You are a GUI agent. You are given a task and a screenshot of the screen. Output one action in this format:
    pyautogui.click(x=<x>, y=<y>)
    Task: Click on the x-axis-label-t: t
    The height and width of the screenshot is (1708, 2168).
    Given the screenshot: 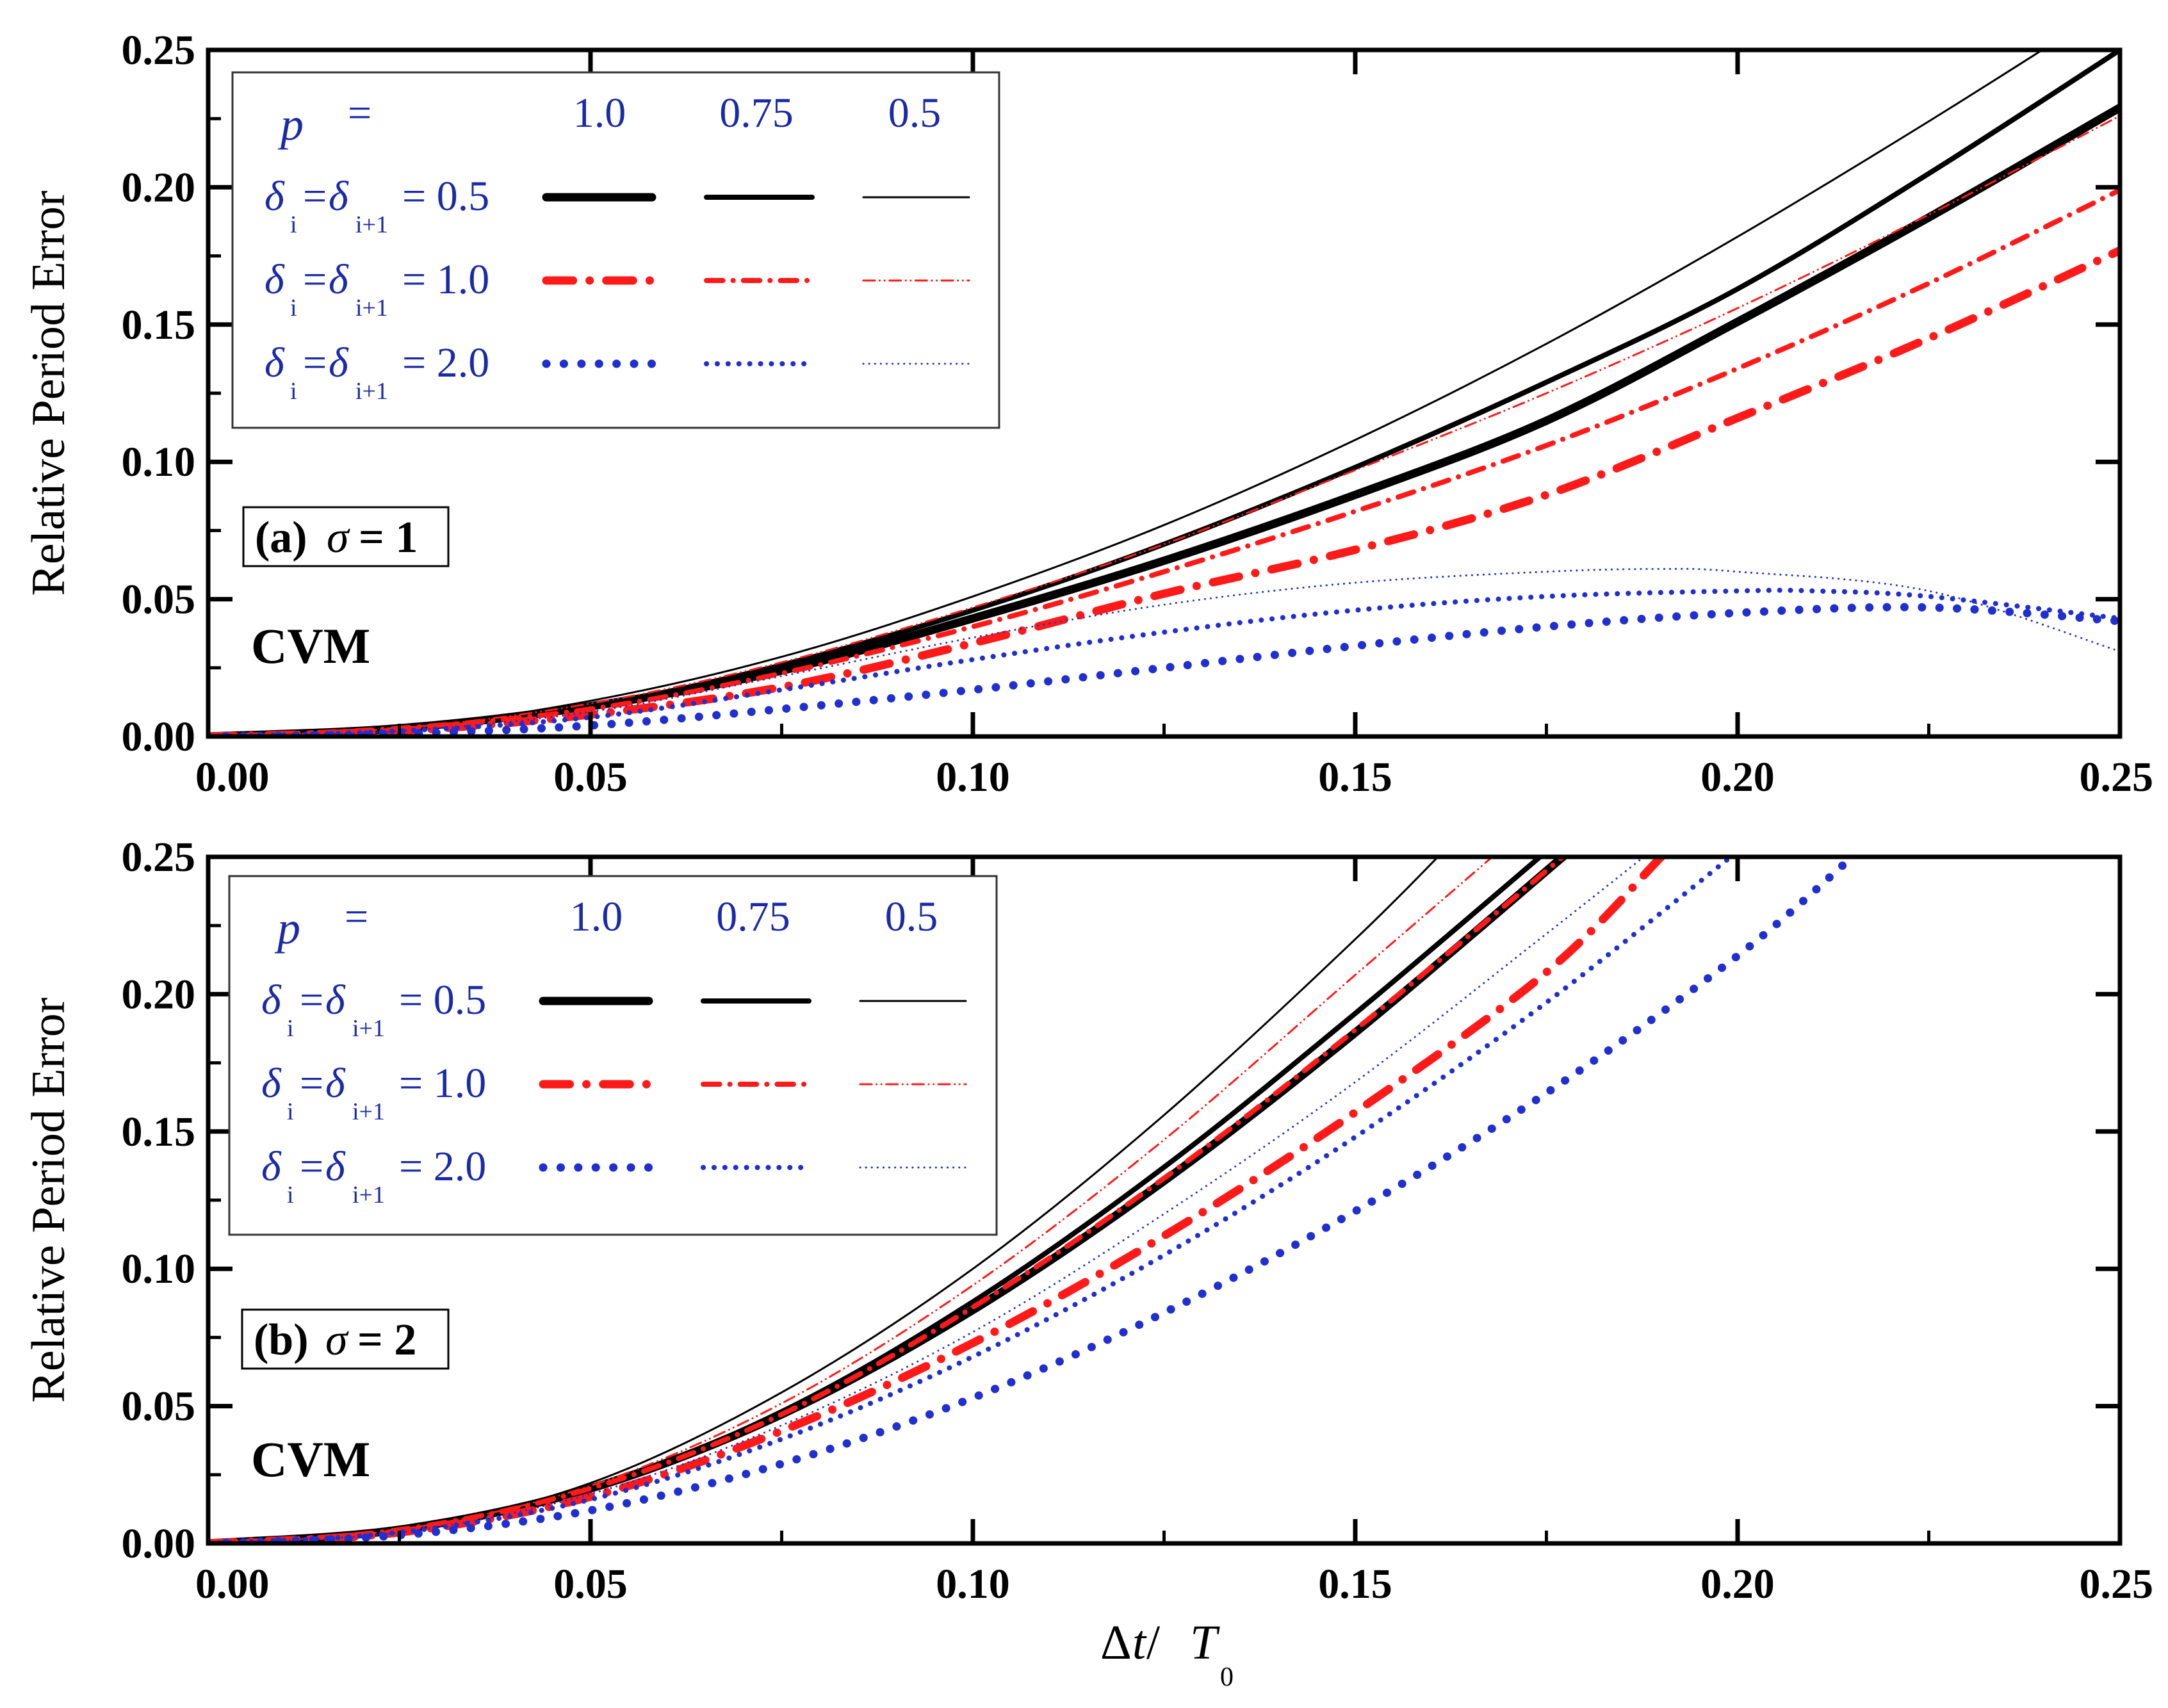 What is the action you would take?
    pyautogui.click(x=1139, y=1643)
    